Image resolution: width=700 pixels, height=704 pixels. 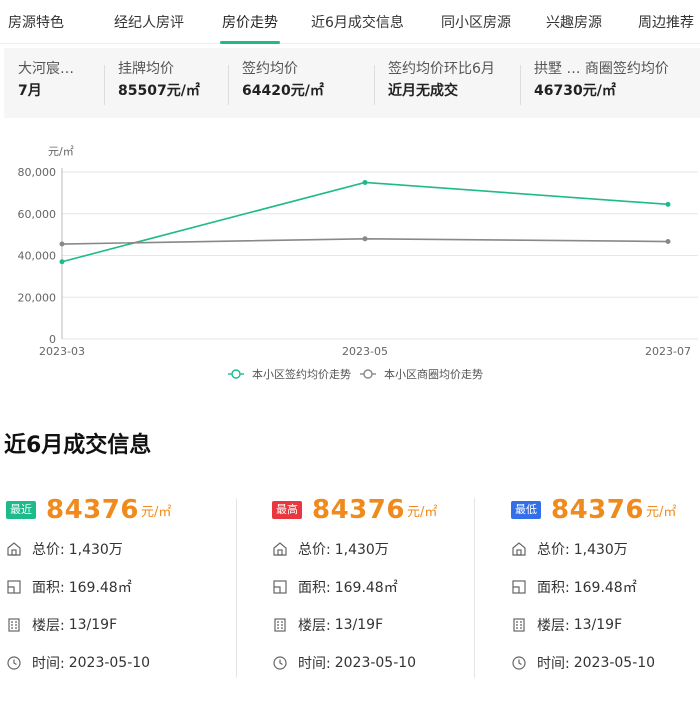 I want to click on stat-mom-change: 签约均价环比6月 近月无成交, so click(x=447, y=83).